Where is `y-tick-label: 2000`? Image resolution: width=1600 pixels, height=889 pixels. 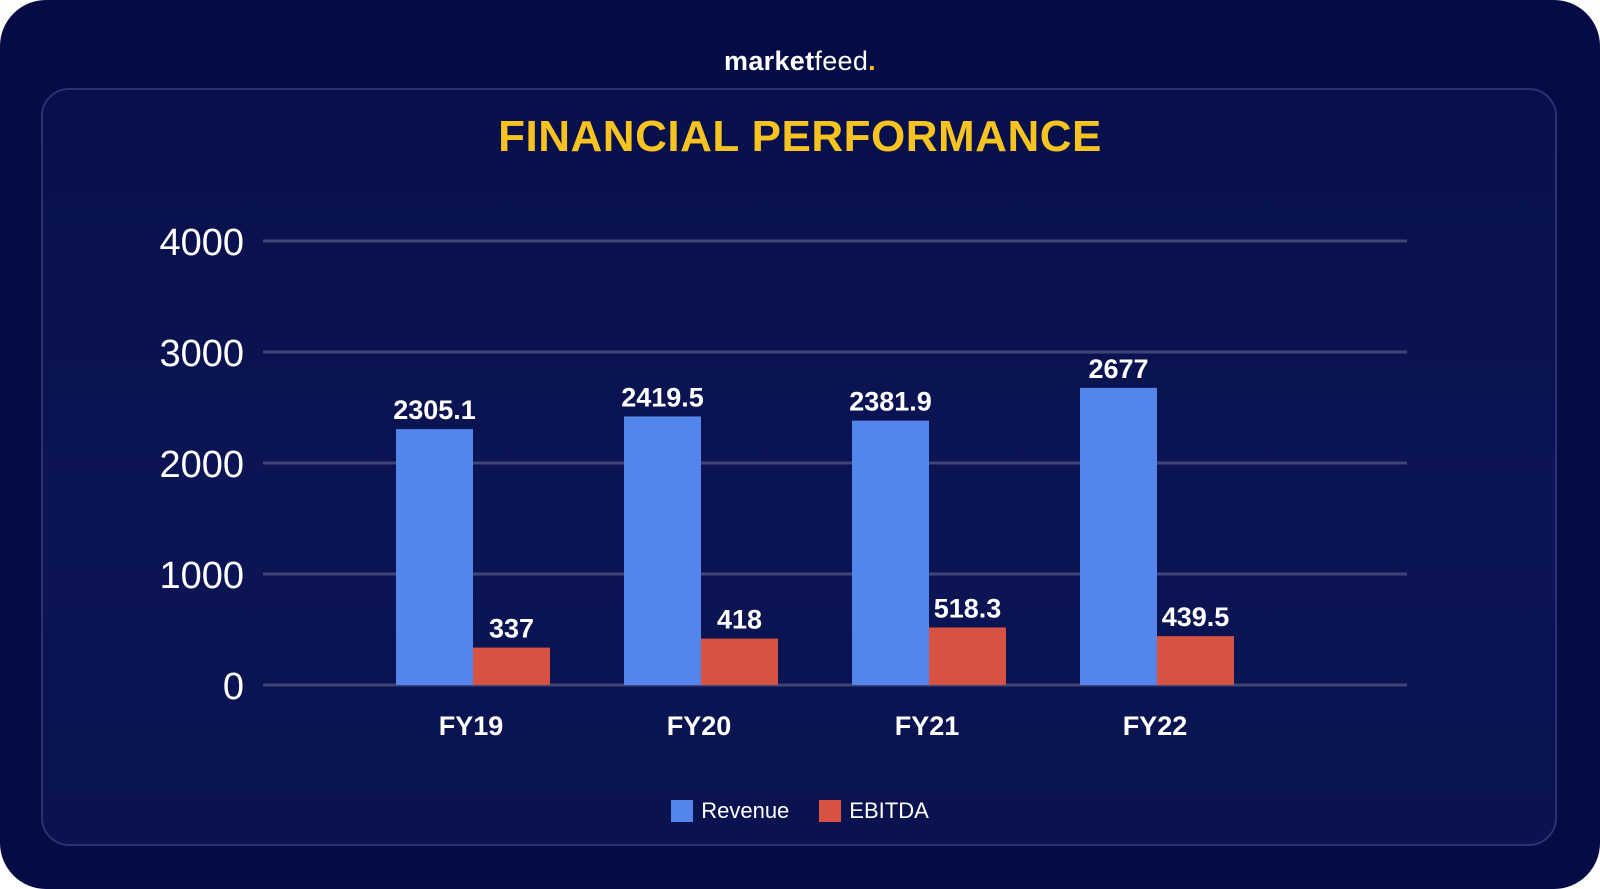 y-tick-label: 2000 is located at coordinates (201, 465).